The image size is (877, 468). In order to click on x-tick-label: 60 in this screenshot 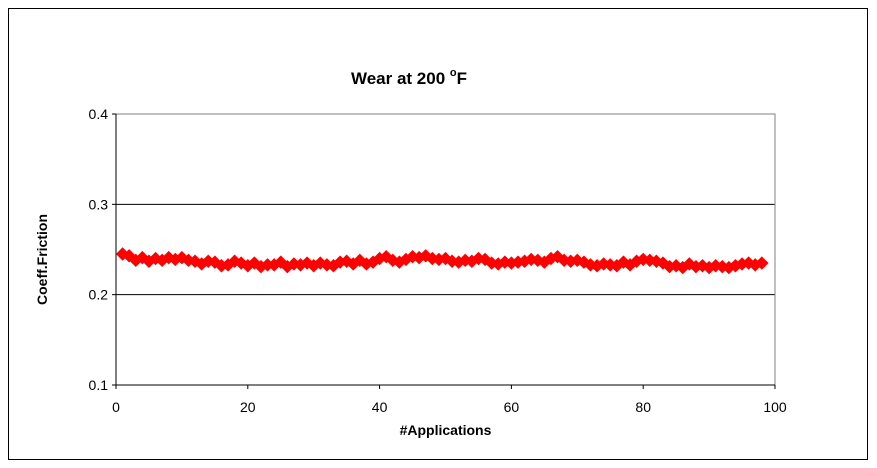, I will do `click(512, 407)`.